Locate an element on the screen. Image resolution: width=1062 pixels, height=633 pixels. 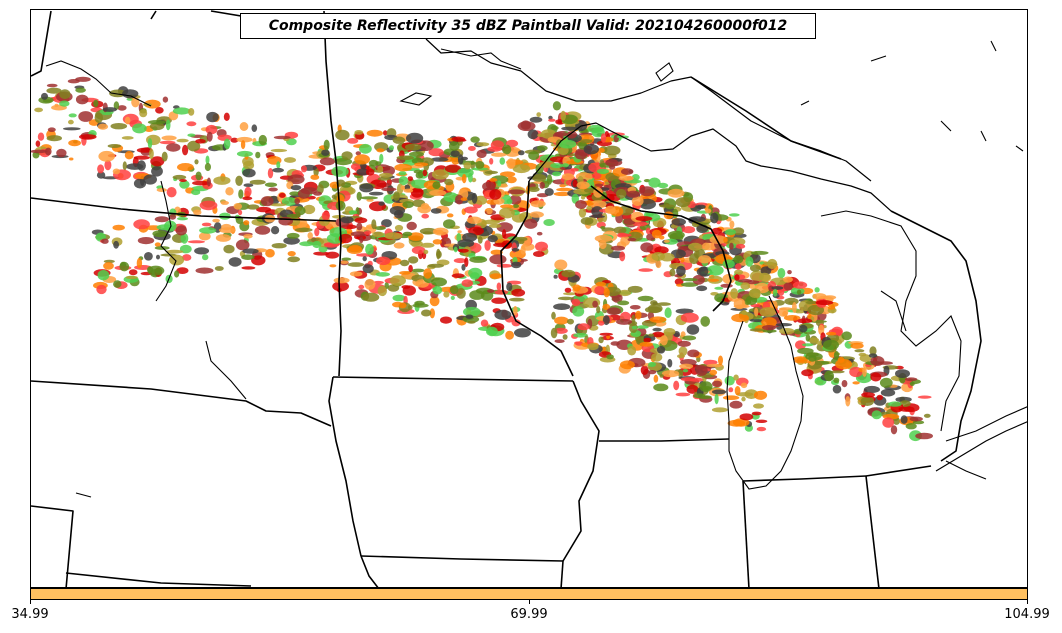
sd-river is located at coordinates (226, 370).